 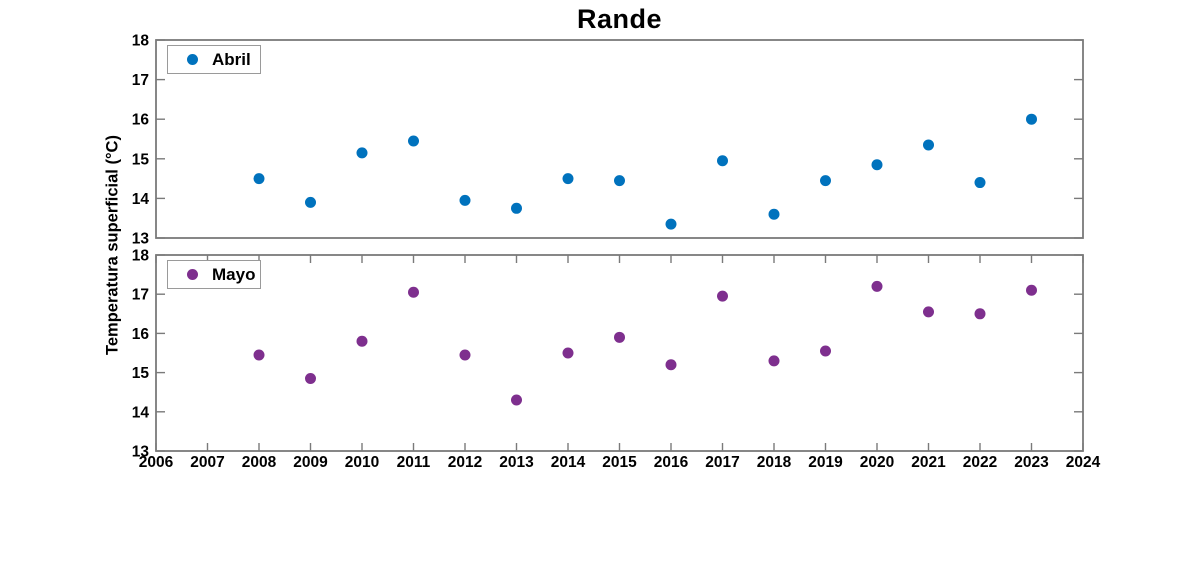 What do you see at coordinates (465, 355) in the screenshot?
I see `data-point-mayo-2012` at bounding box center [465, 355].